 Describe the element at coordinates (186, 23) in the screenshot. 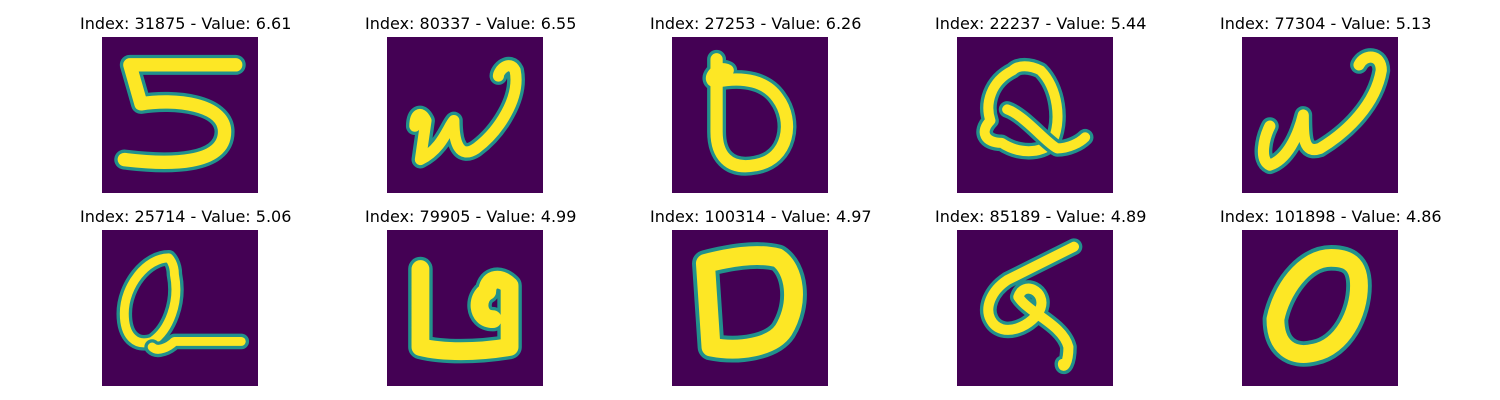

I see `panel-title: Index: 31875 - Value: 6.61` at that location.